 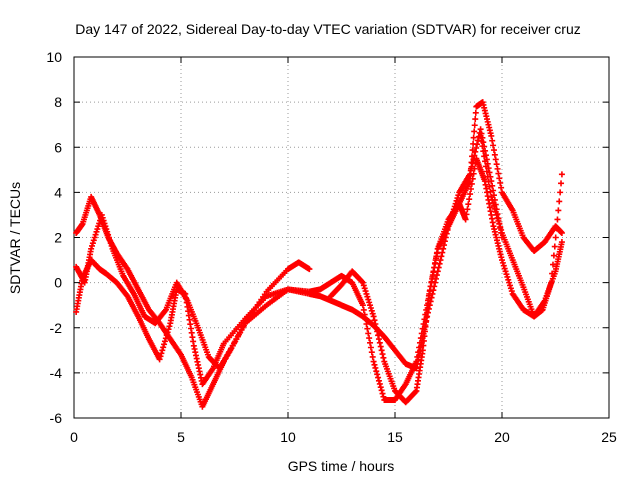 I want to click on x-tick-label: 15, so click(x=395, y=437).